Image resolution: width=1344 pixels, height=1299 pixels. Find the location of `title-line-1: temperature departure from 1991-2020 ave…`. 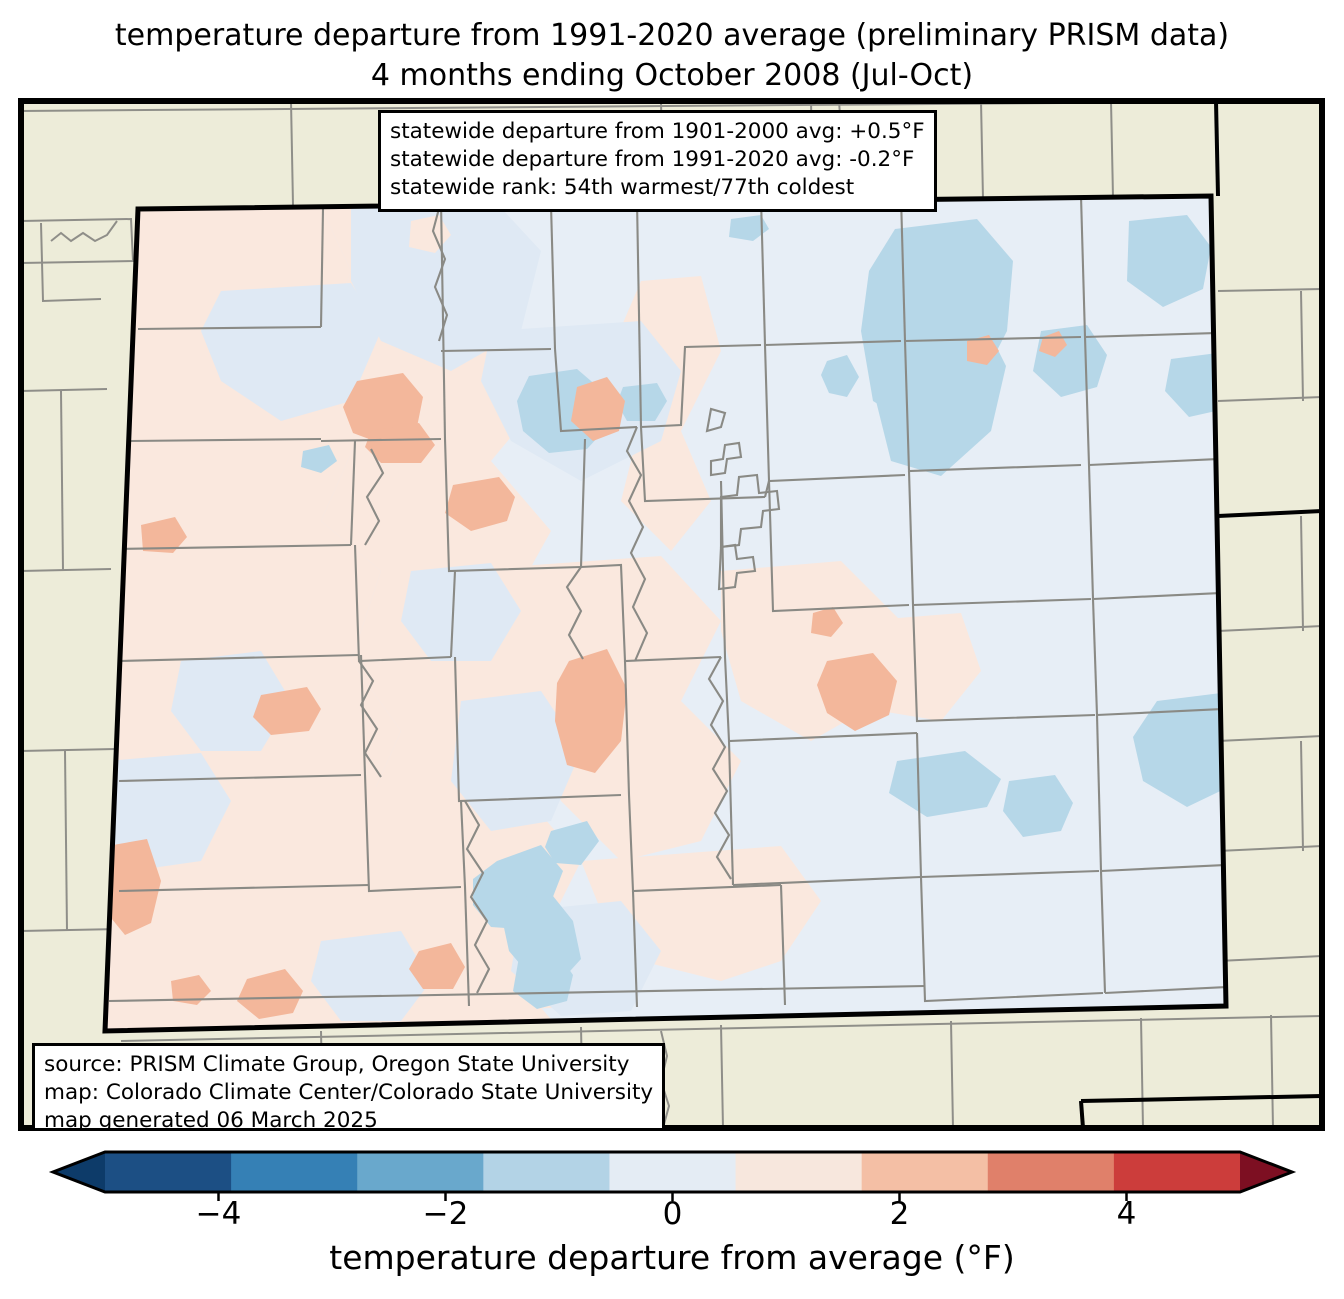

title-line-1: temperature departure from 1991-2020 ave… is located at coordinates (672, 35).